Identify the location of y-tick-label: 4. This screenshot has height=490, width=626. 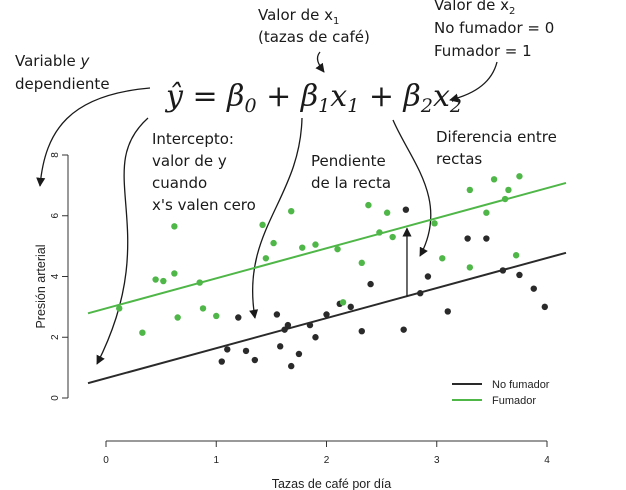
(55, 276).